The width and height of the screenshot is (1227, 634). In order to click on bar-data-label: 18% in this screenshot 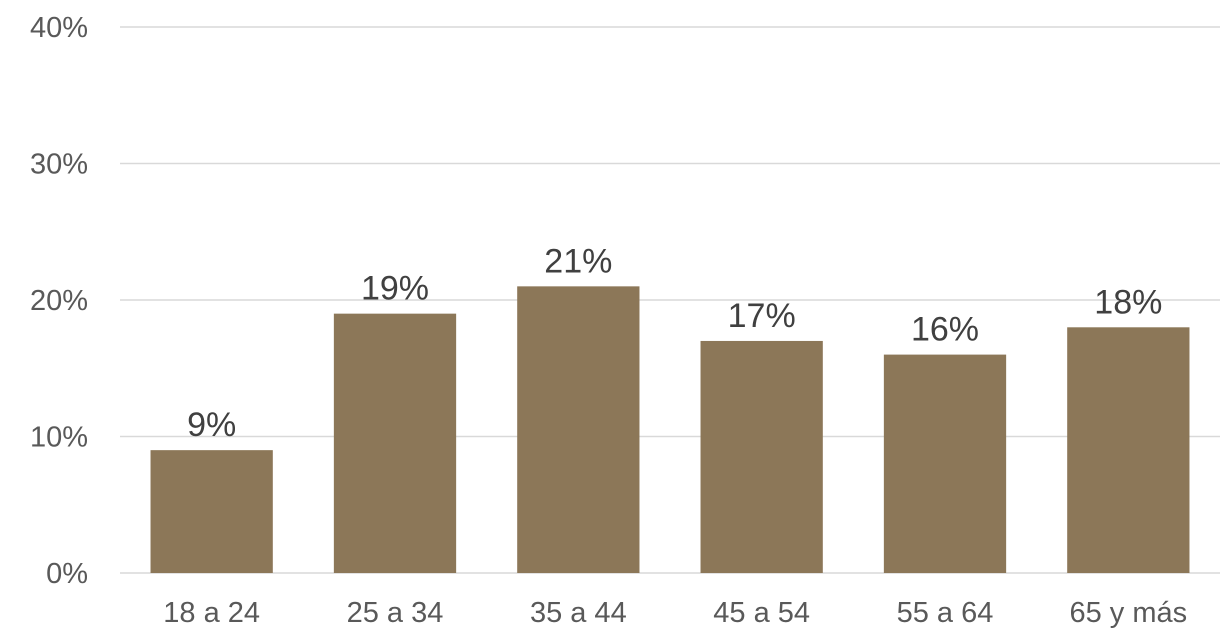, I will do `click(1128, 302)`.